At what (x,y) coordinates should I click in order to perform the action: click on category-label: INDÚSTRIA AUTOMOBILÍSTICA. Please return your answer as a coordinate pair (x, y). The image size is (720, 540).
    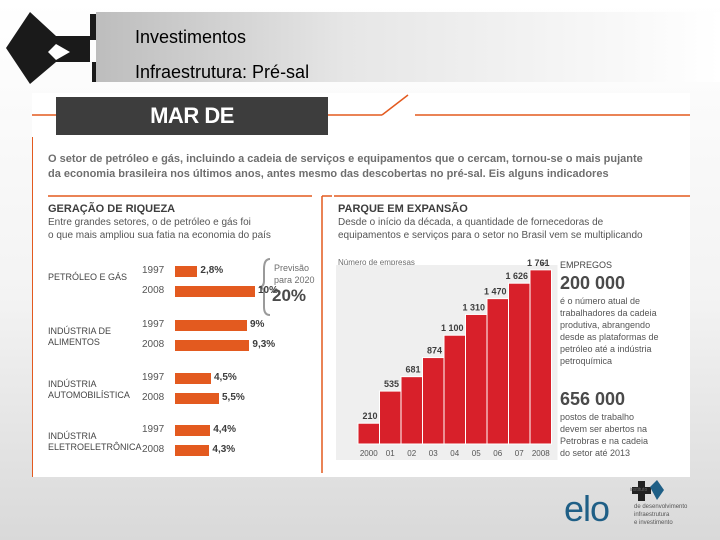
    Looking at the image, I should click on (89, 389).